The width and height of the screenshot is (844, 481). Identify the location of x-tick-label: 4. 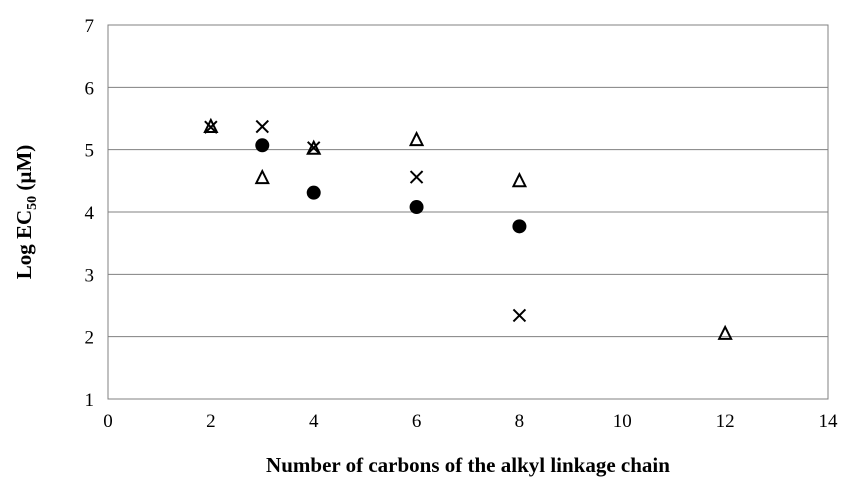
(314, 421).